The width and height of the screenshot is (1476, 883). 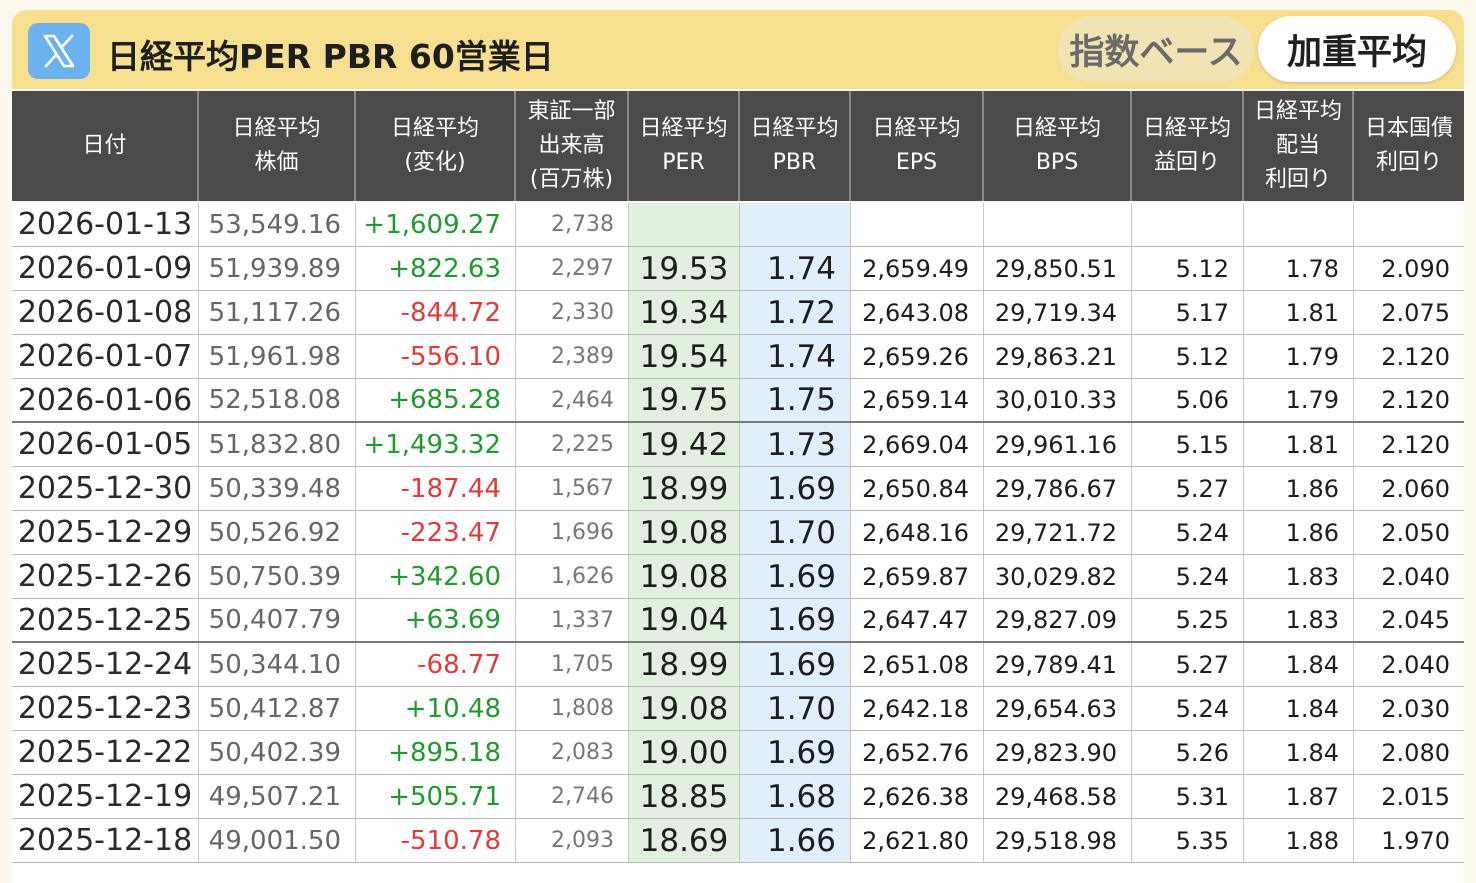 What do you see at coordinates (917, 532) in the screenshot?
I see `cell-eps: 2,648.16` at bounding box center [917, 532].